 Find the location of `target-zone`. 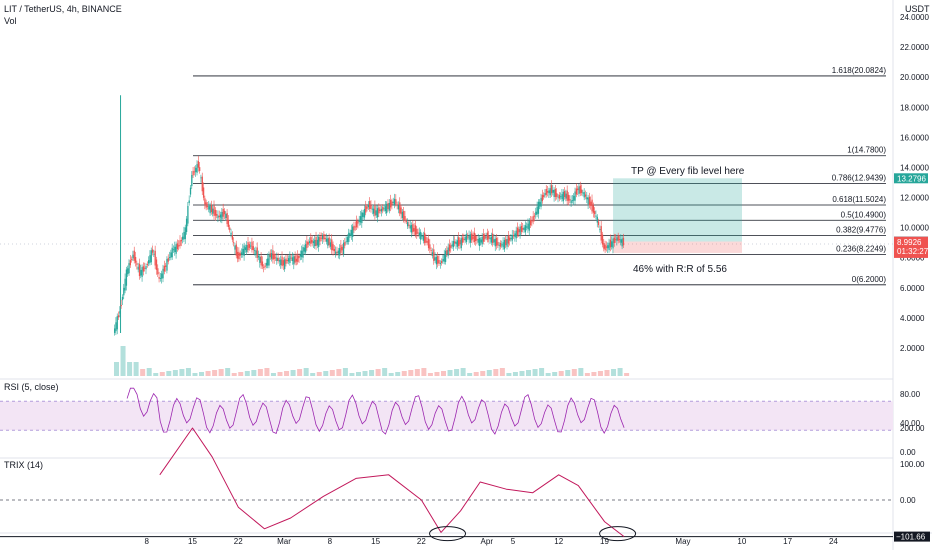

target-zone is located at coordinates (677, 210).